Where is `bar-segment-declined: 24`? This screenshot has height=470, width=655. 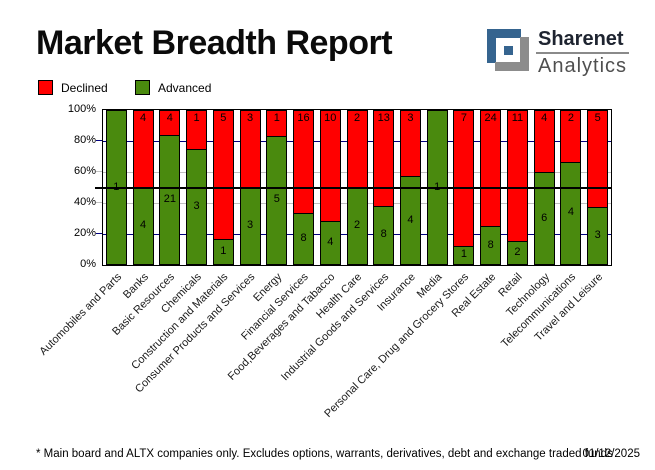
bar-segment-declined: 24 is located at coordinates (491, 168).